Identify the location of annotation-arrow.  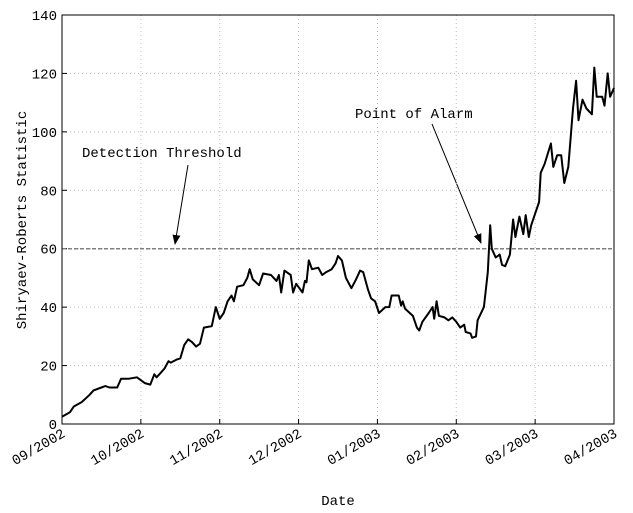
(180, 204).